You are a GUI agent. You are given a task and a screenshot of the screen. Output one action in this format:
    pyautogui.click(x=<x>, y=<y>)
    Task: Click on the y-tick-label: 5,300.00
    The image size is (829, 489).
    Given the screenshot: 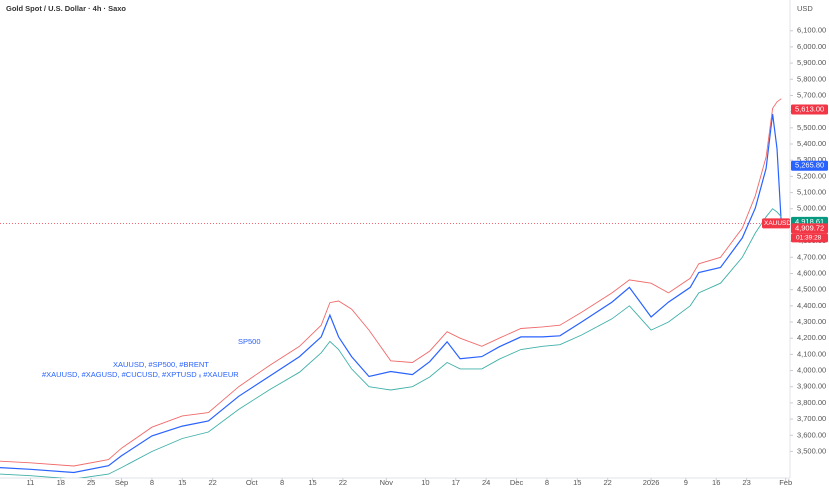 What is the action you would take?
    pyautogui.click(x=811, y=159)
    